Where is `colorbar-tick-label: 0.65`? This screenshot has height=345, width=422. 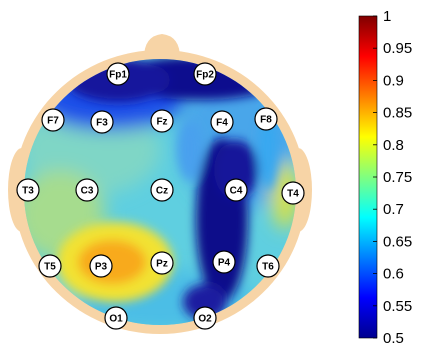 colorbar-tick-label: 0.65 is located at coordinates (397, 241).